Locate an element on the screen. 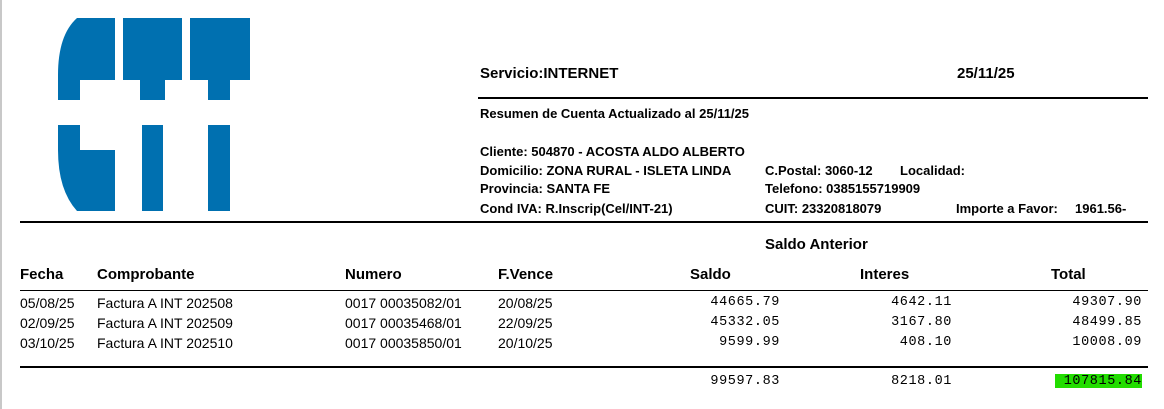 This screenshot has height=409, width=1164. client-cuit: CUIT: 23320818079 is located at coordinates (823, 208).